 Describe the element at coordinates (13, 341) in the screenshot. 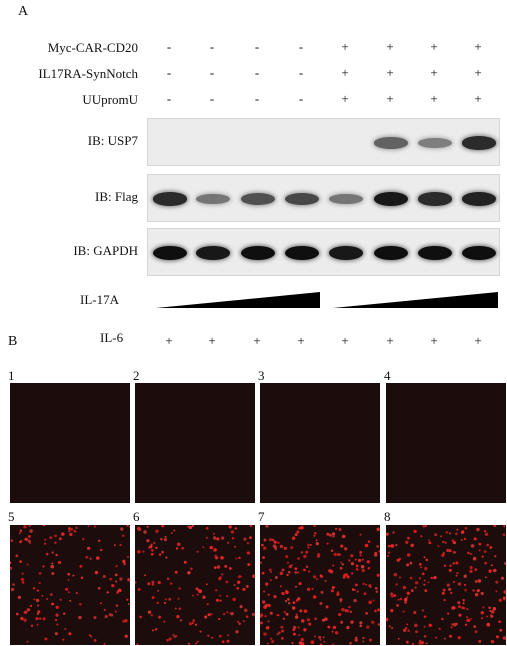

I see `panel-b-label: B` at that location.